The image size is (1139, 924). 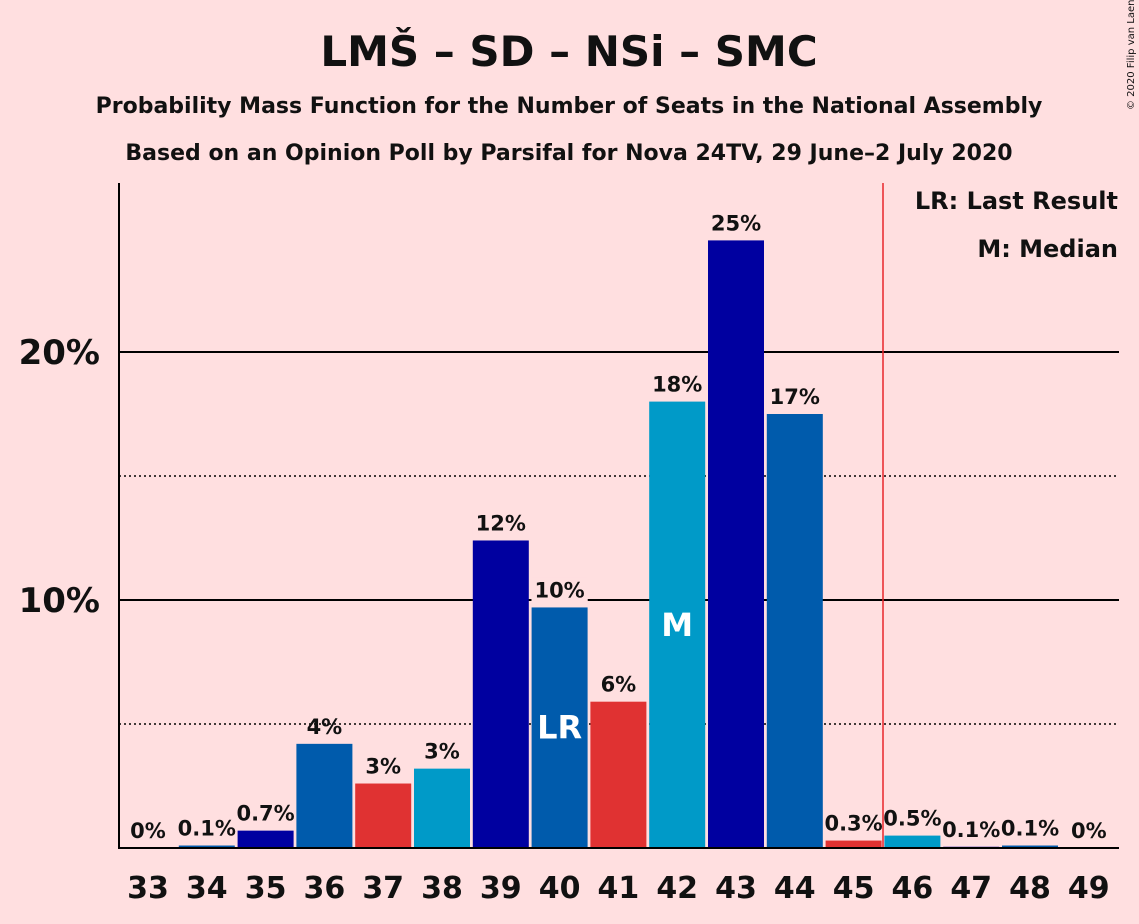 I want to click on value-label-42: 18%, so click(x=677, y=385).